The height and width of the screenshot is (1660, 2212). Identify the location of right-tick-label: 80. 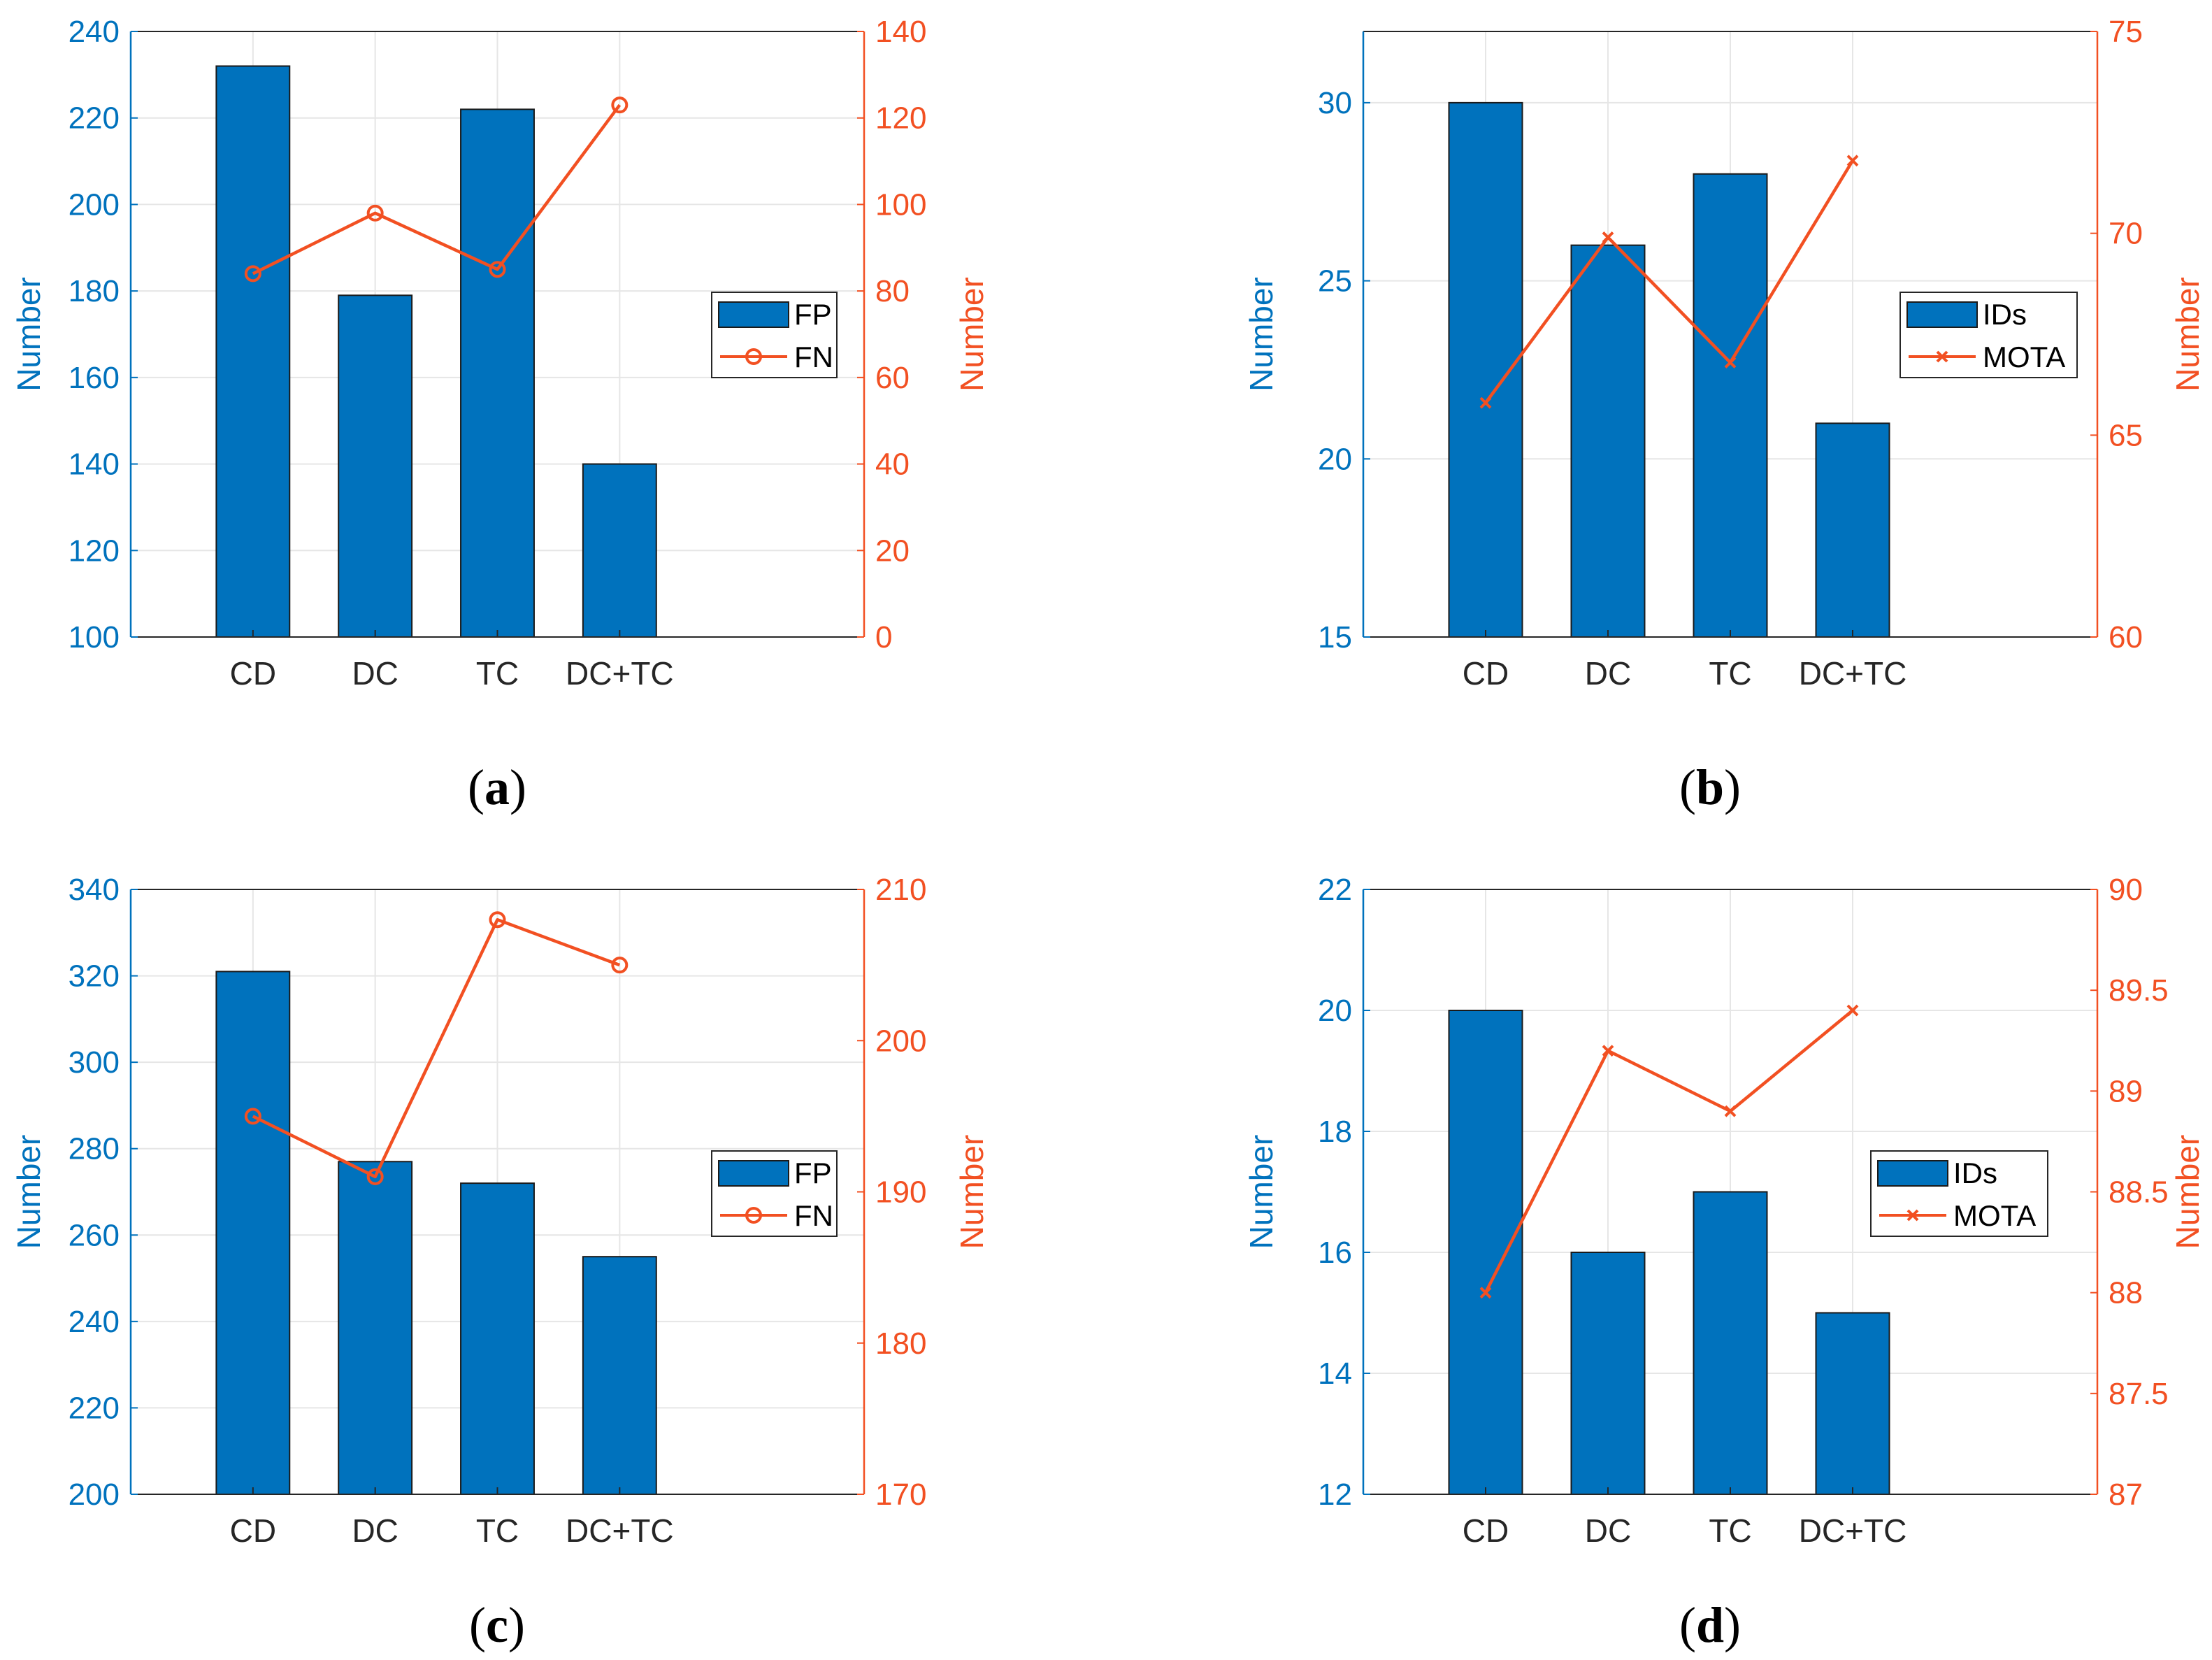
(892, 291).